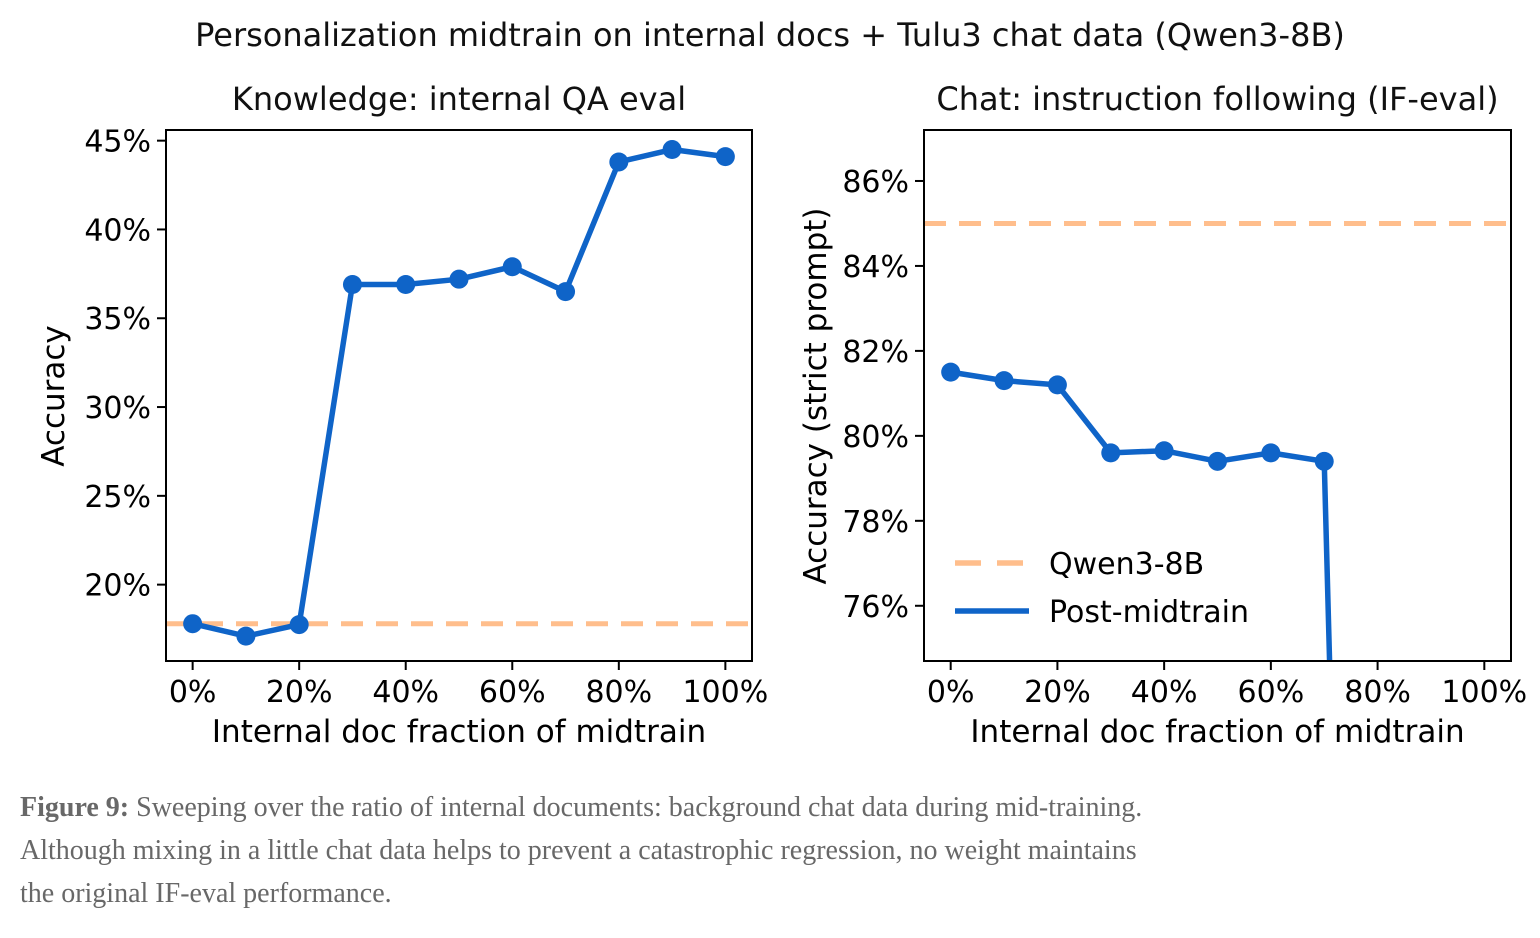  Describe the element at coordinates (1217, 732) in the screenshot. I see `right-x-axis-label: Internal doc fraction of midtrain` at that location.